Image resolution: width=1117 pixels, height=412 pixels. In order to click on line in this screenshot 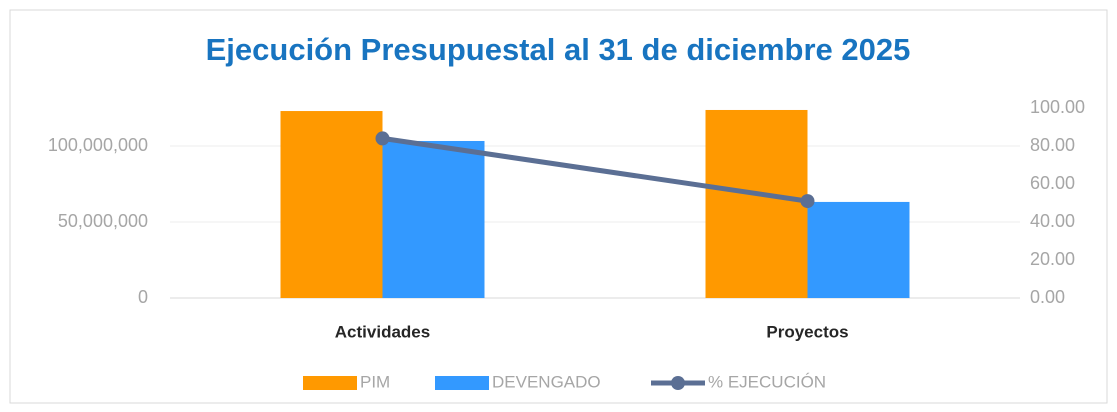, I will do `click(595, 169)`.